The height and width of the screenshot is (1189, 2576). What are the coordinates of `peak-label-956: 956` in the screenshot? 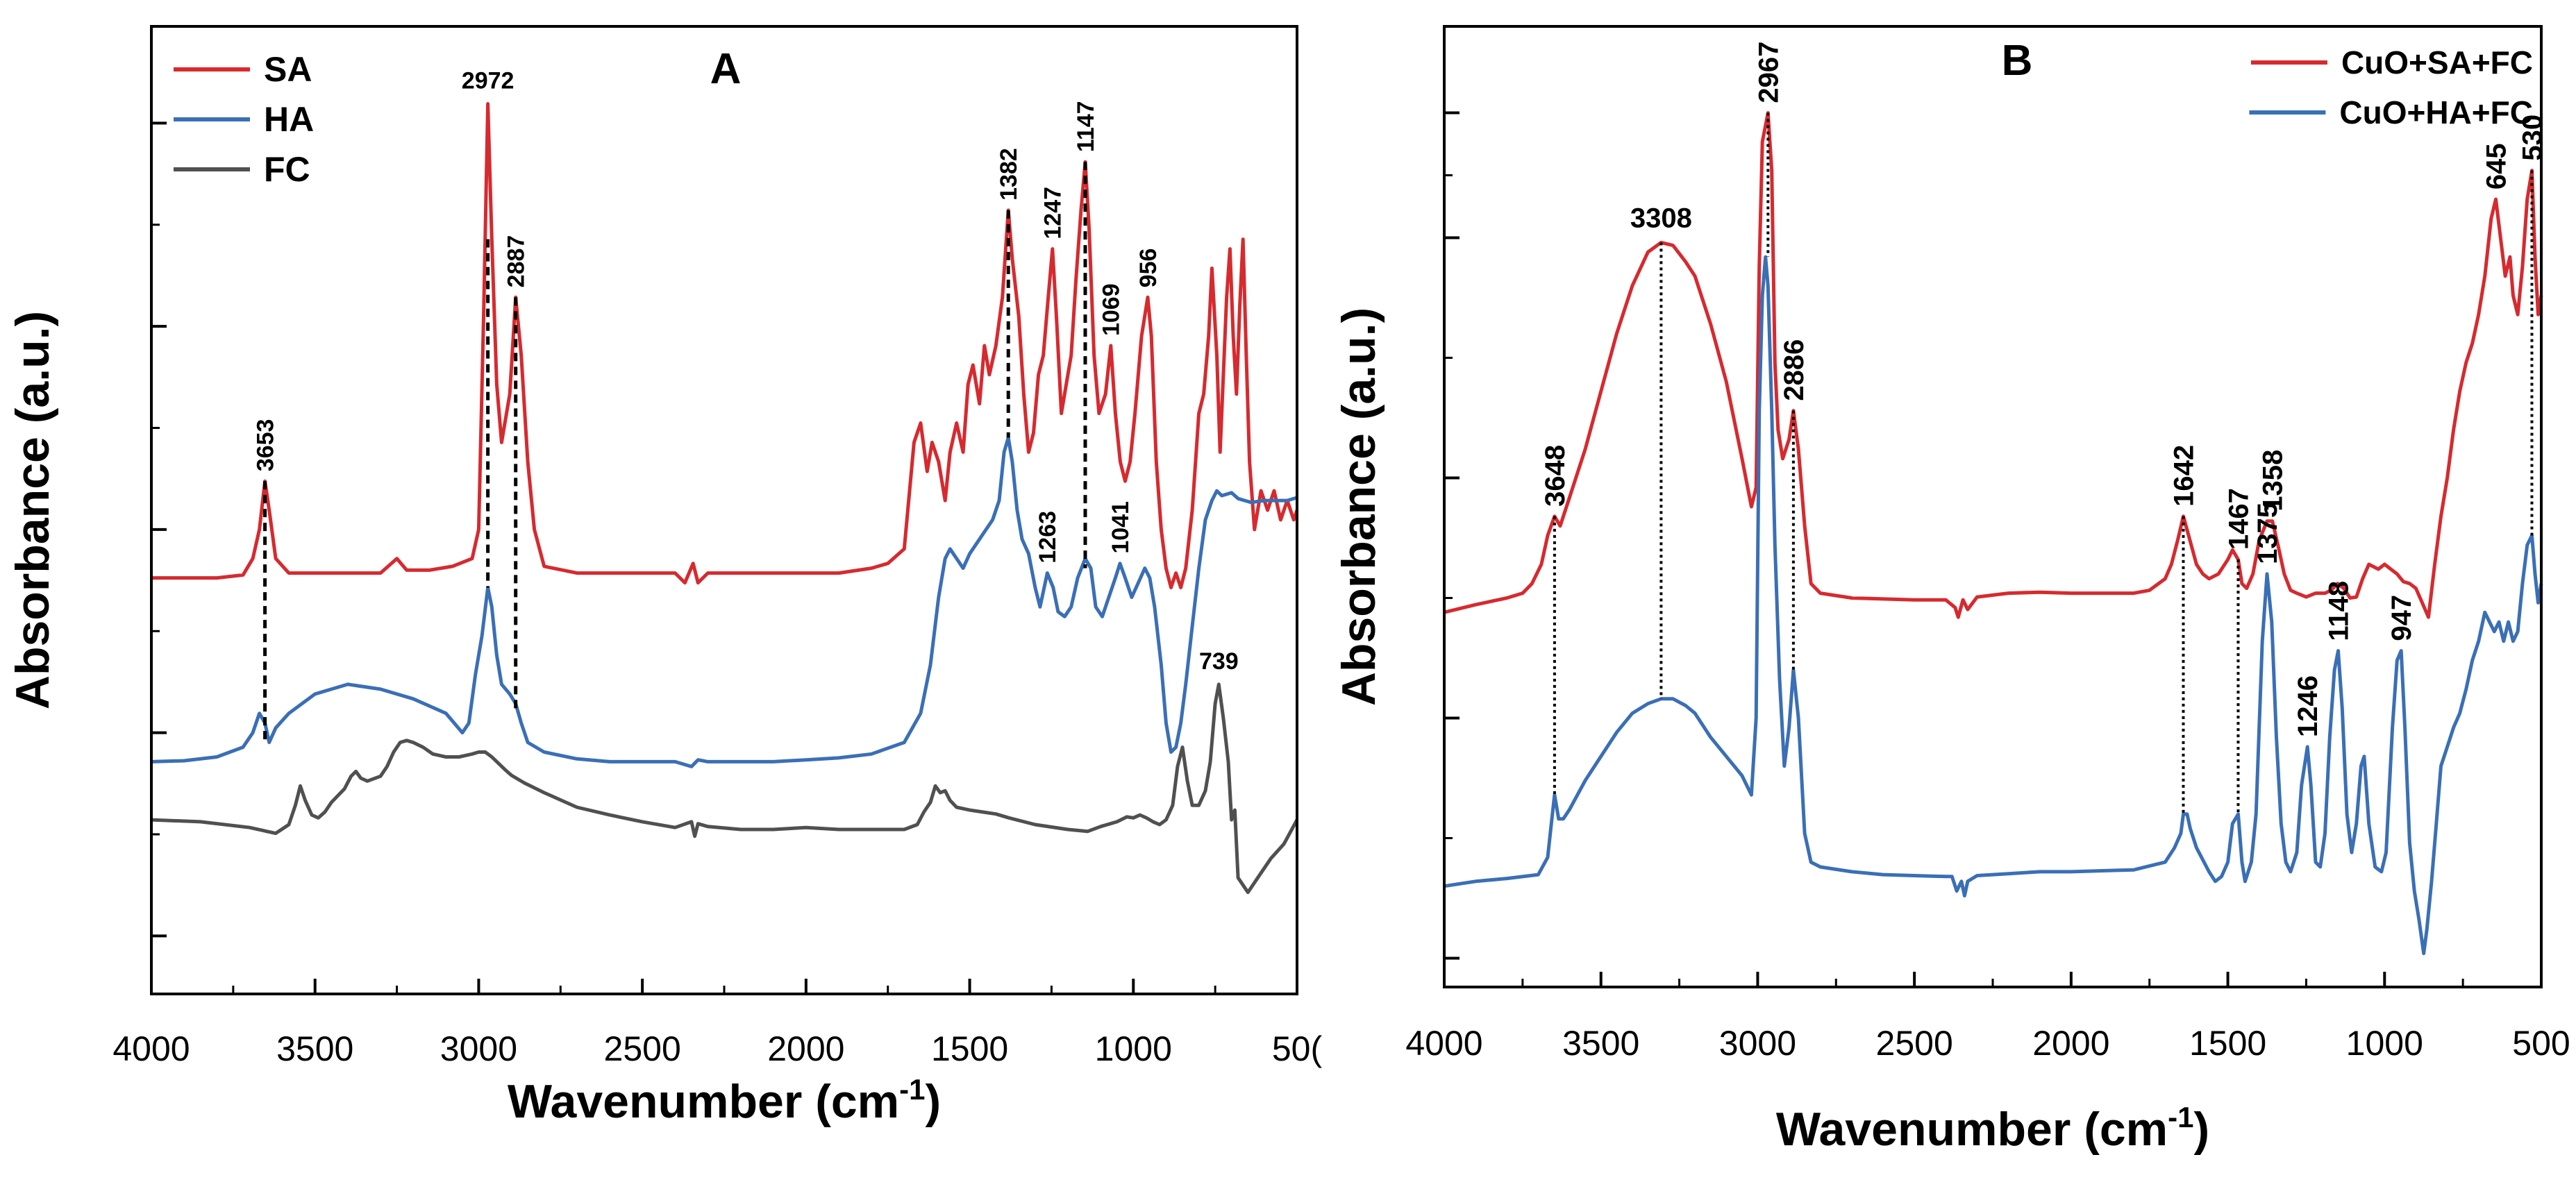 It's located at (1148, 268).